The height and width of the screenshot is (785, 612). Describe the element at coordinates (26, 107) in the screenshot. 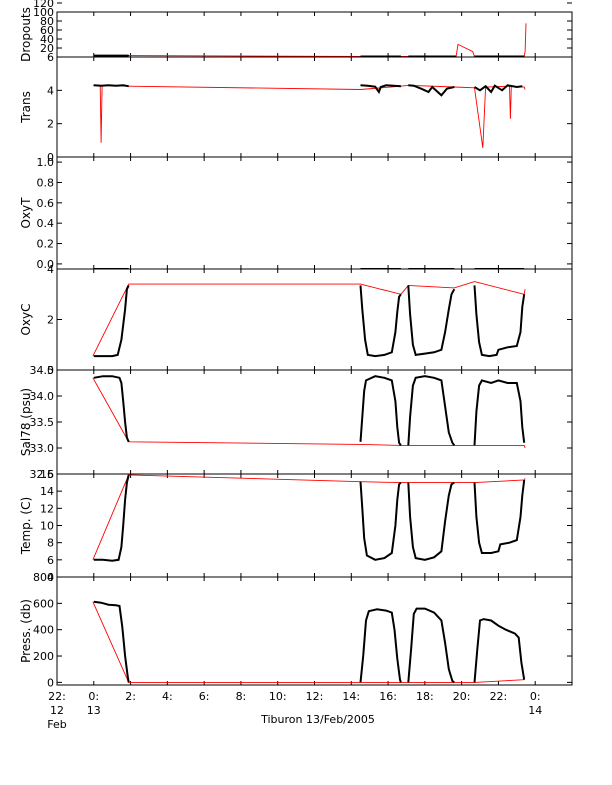

I see `y-axis-label: Trans` at that location.